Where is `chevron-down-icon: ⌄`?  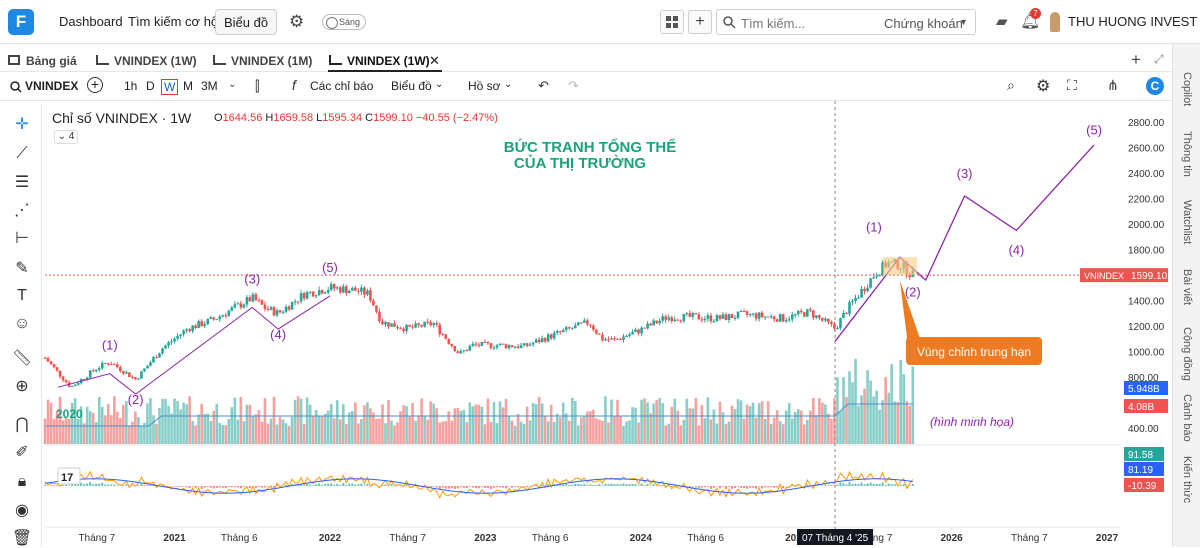
chevron-down-icon: ⌄ is located at coordinates (232, 84).